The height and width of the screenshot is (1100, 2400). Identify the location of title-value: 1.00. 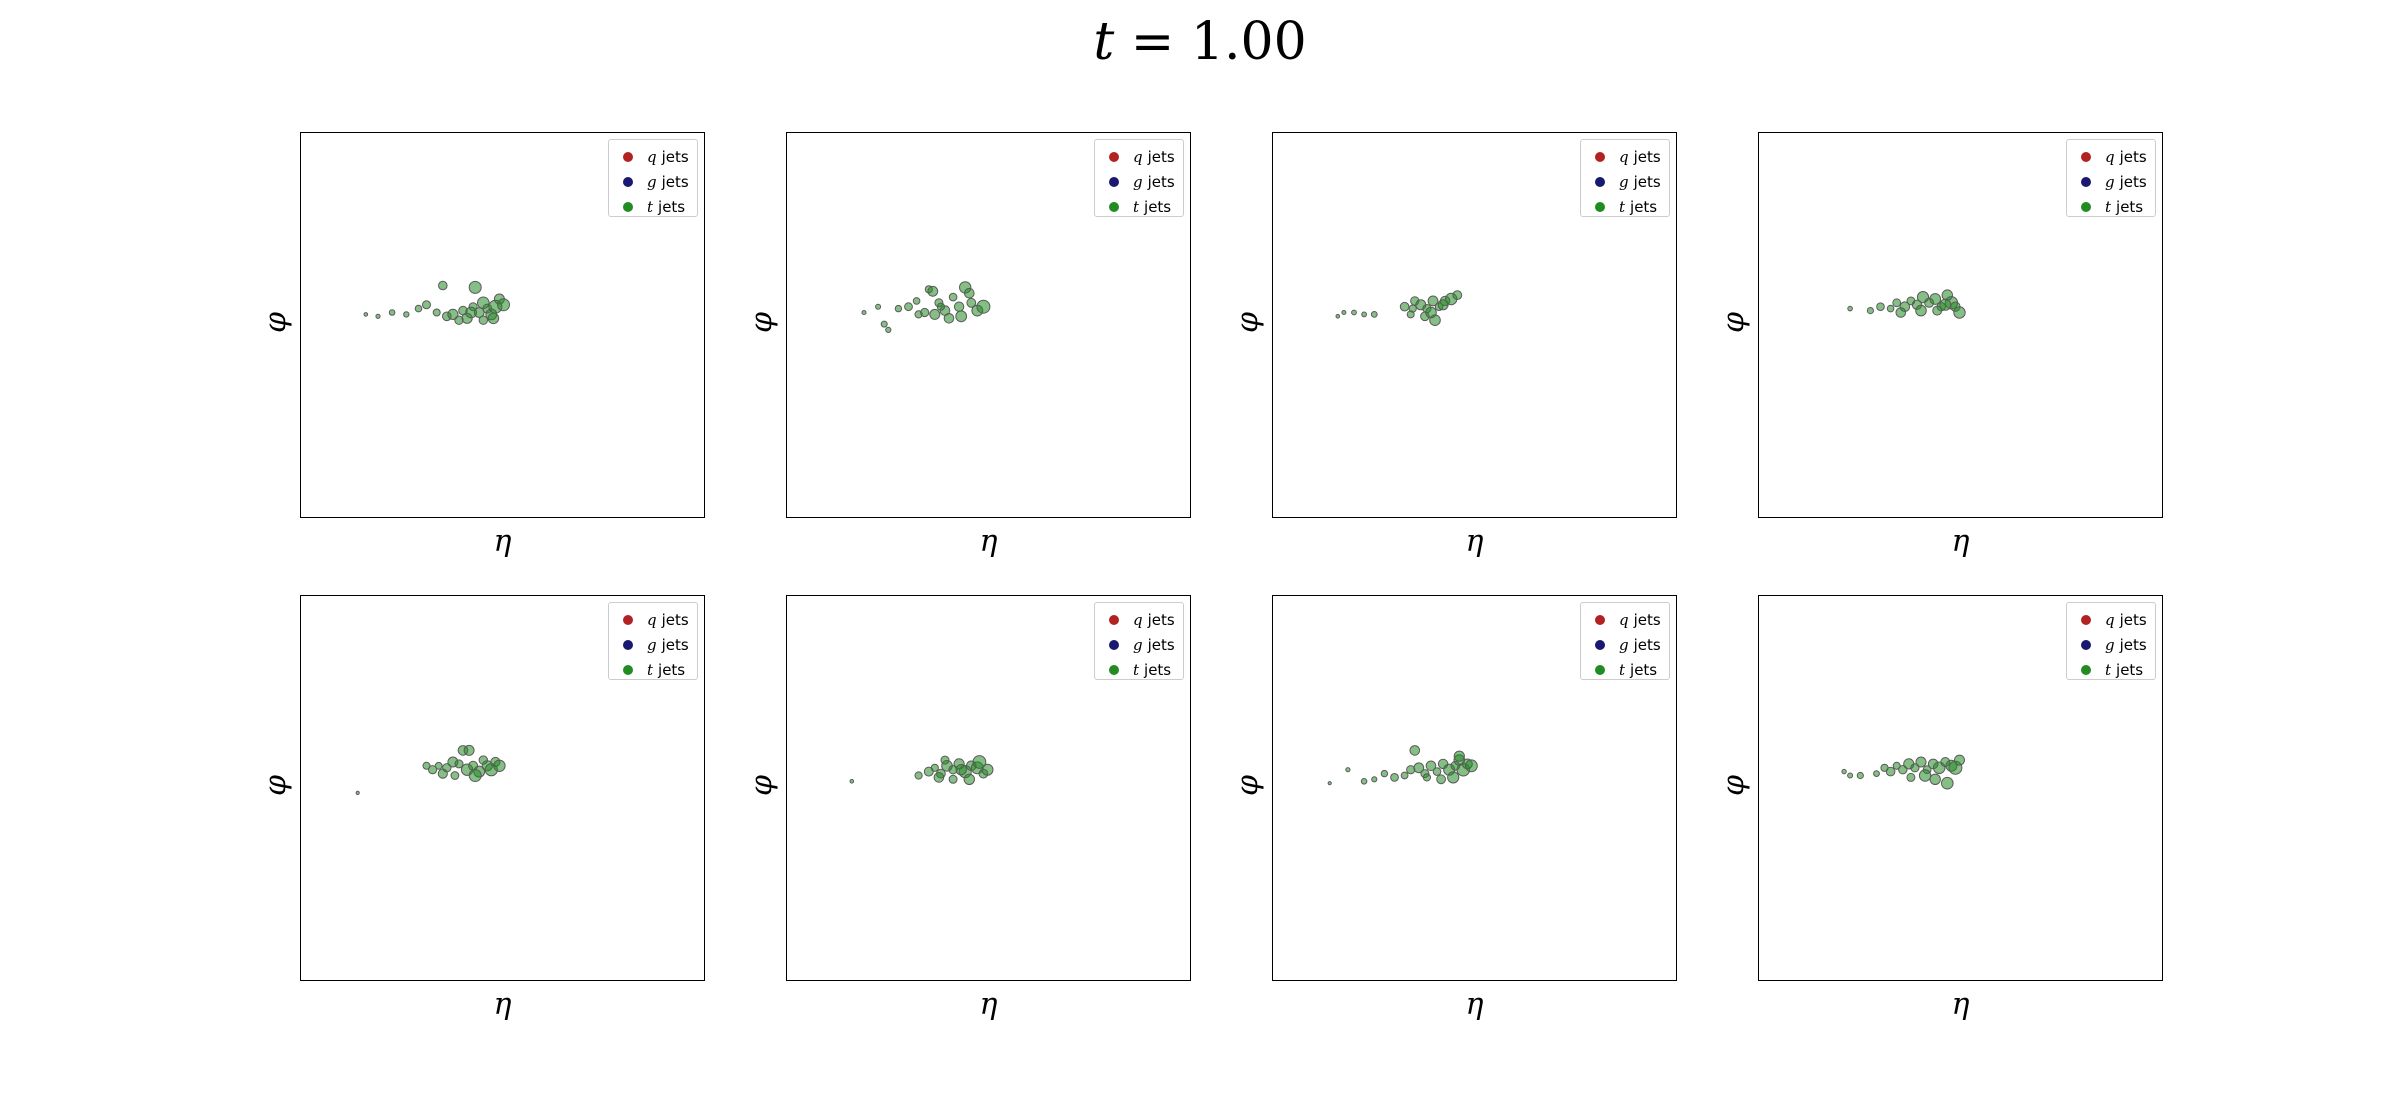
(1248, 42).